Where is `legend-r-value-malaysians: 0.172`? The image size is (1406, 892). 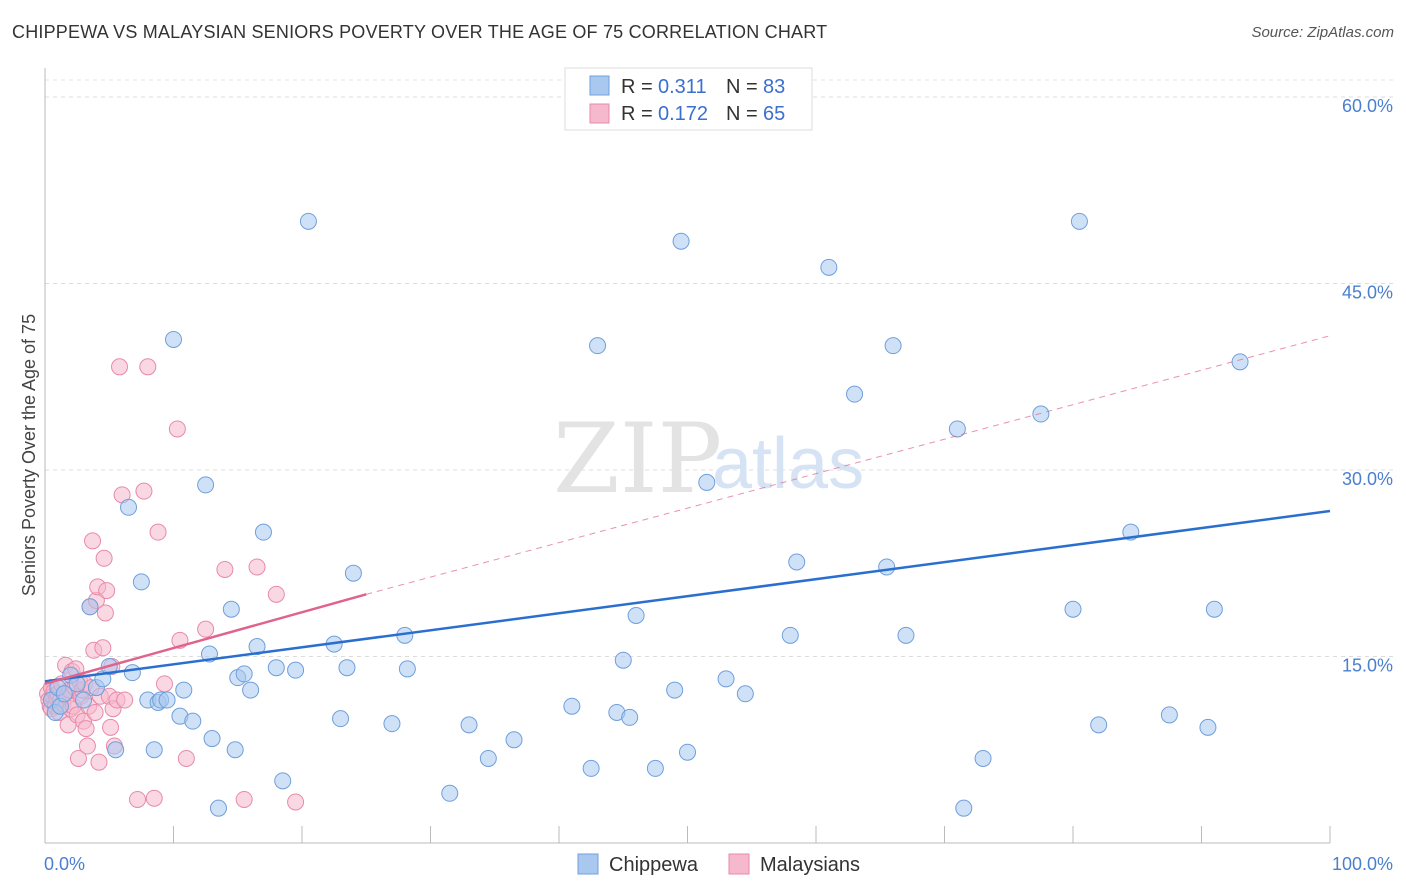 legend-r-value-malaysians: 0.172 is located at coordinates (683, 114).